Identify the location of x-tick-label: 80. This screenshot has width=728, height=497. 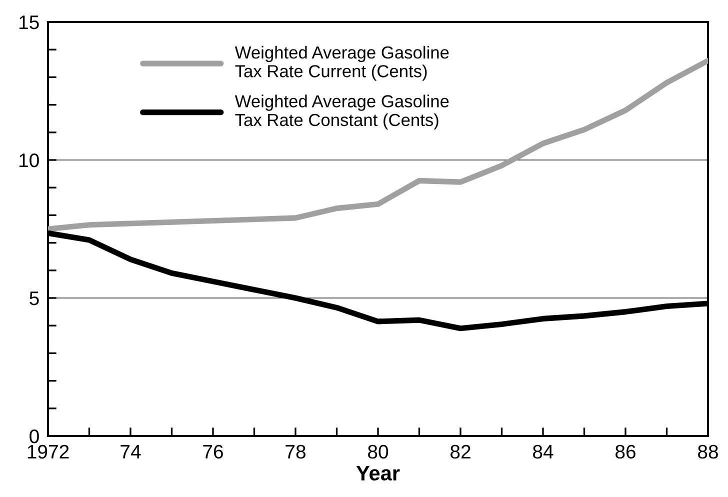
(378, 451).